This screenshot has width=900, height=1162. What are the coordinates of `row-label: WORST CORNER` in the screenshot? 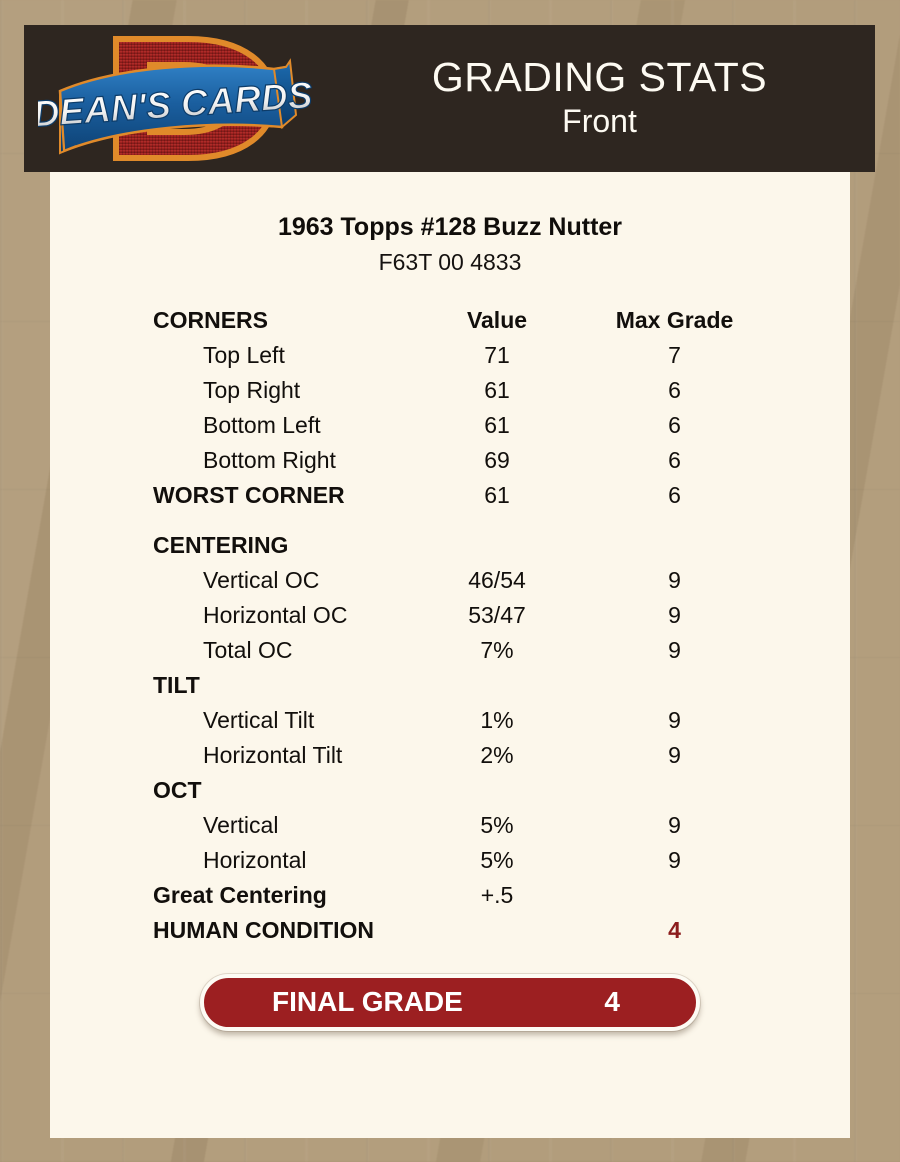 It's located at (249, 494).